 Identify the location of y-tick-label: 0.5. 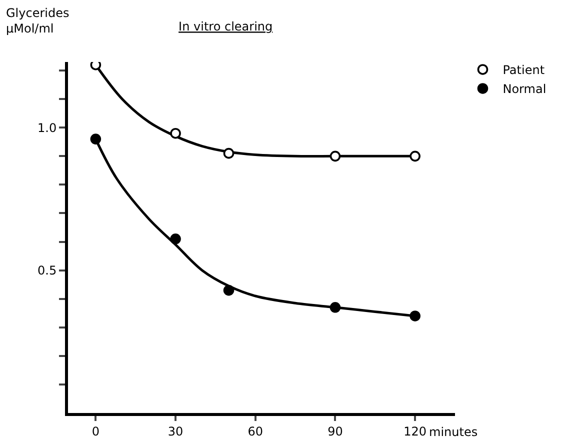
(47, 271).